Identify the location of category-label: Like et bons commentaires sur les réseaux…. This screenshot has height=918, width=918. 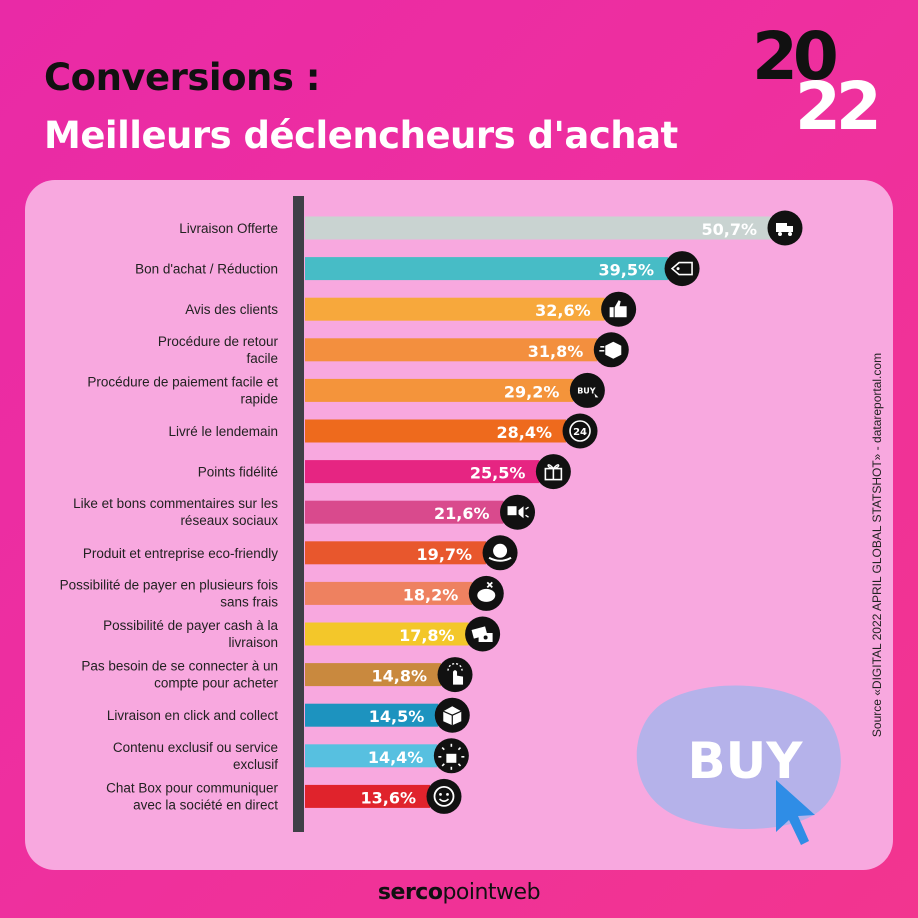
(175, 512).